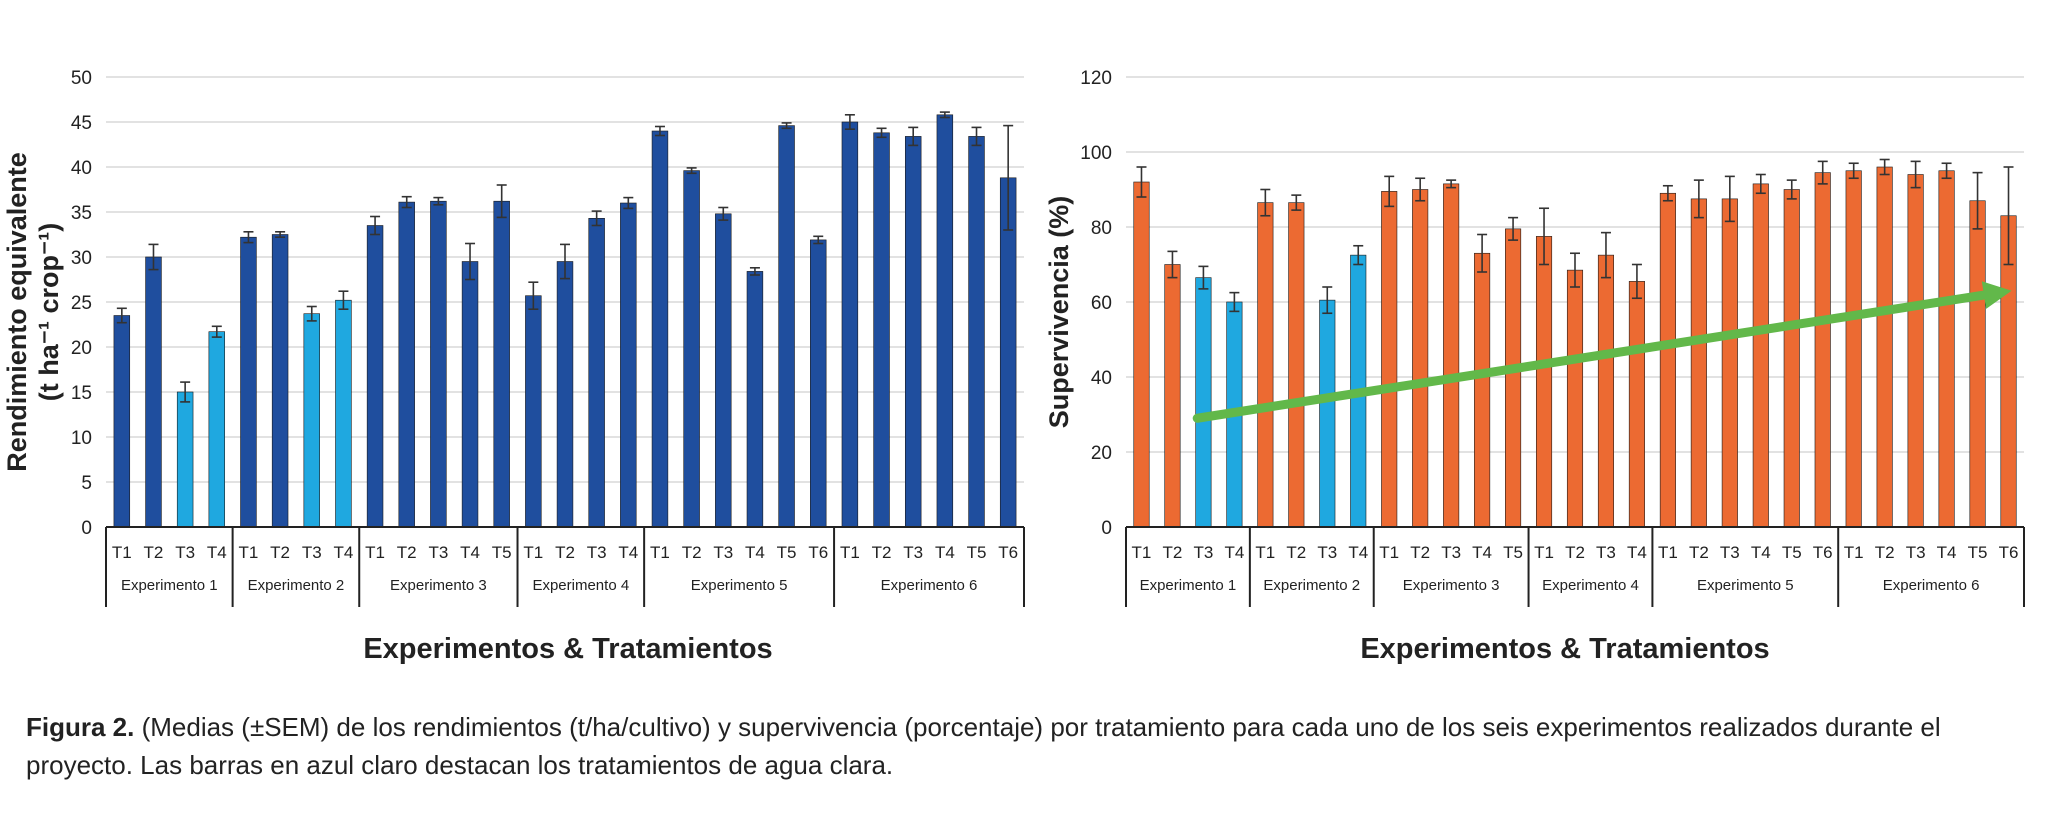 This screenshot has height=822, width=2066. Describe the element at coordinates (81, 258) in the screenshot. I see `y-tick-label: 30` at that location.